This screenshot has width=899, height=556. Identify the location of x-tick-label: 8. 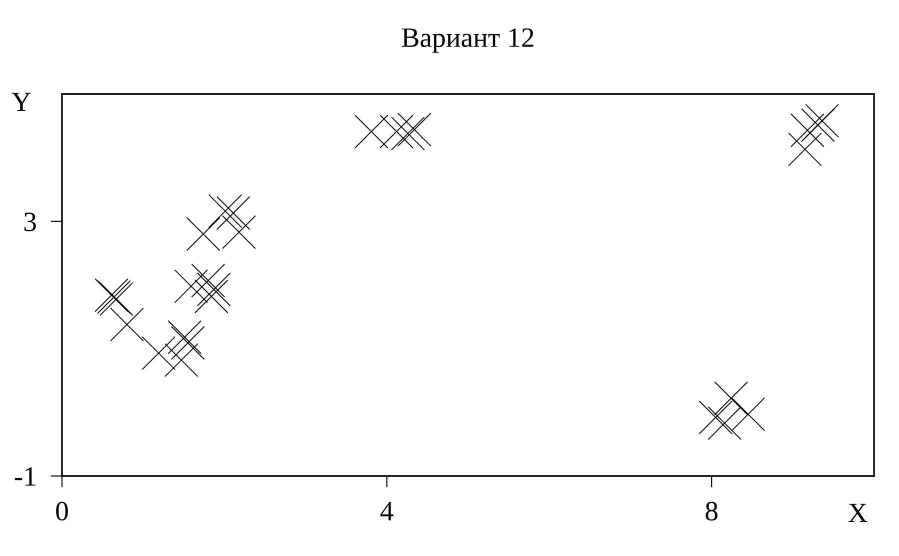
(712, 511).